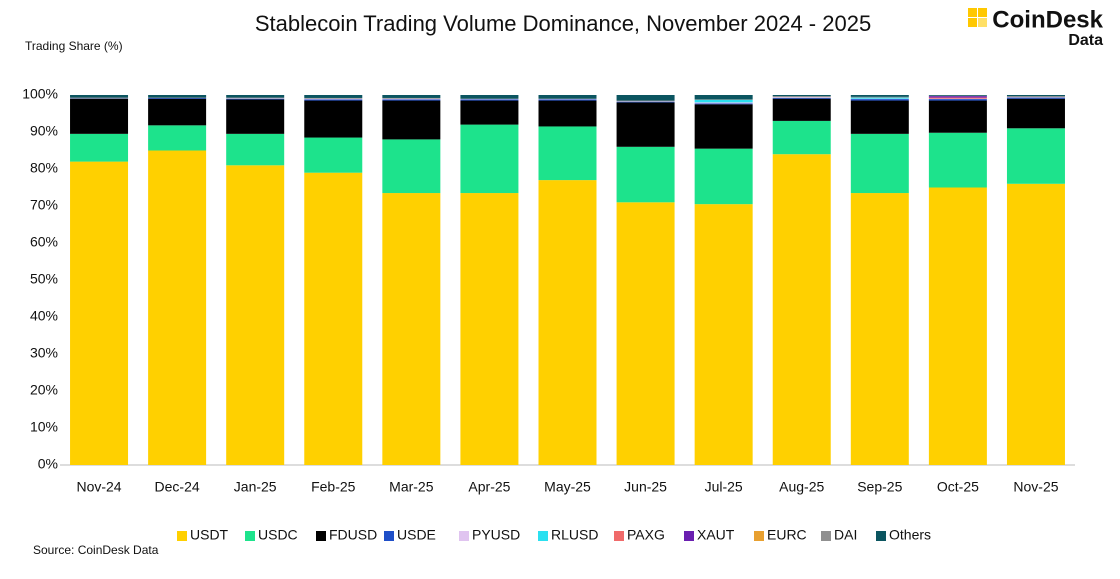  What do you see at coordinates (724, 487) in the screenshot?
I see `x-tick-label: Jul-25` at bounding box center [724, 487].